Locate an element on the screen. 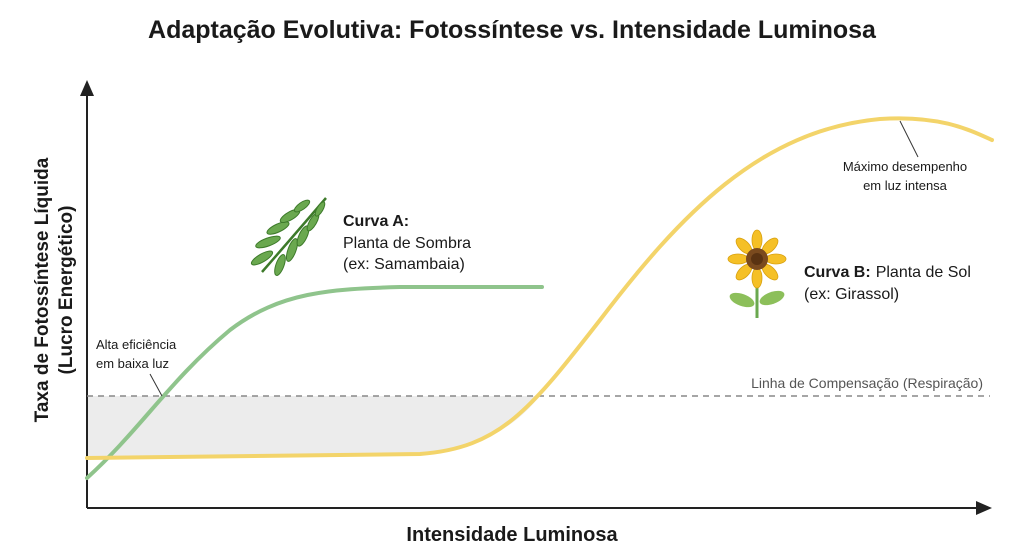 Image resolution: width=1024 pixels, height=559 pixels. curve-b-heading: Curva B: Planta de Sol is located at coordinates (887, 272).